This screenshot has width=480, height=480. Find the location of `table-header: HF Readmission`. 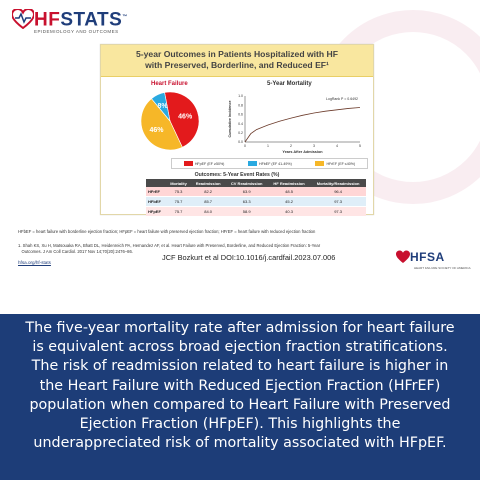

table-header: HF Readmission is located at coordinates (289, 183).